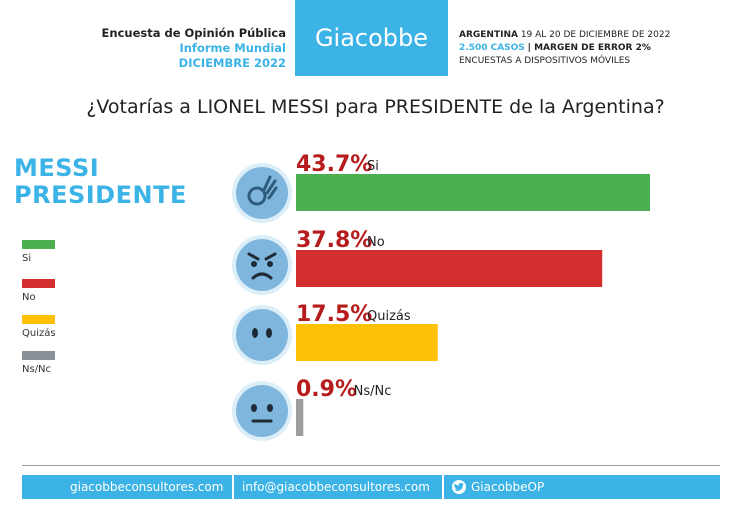  Describe the element at coordinates (334, 240) in the screenshot. I see `value-label-no: 37.8%` at that location.